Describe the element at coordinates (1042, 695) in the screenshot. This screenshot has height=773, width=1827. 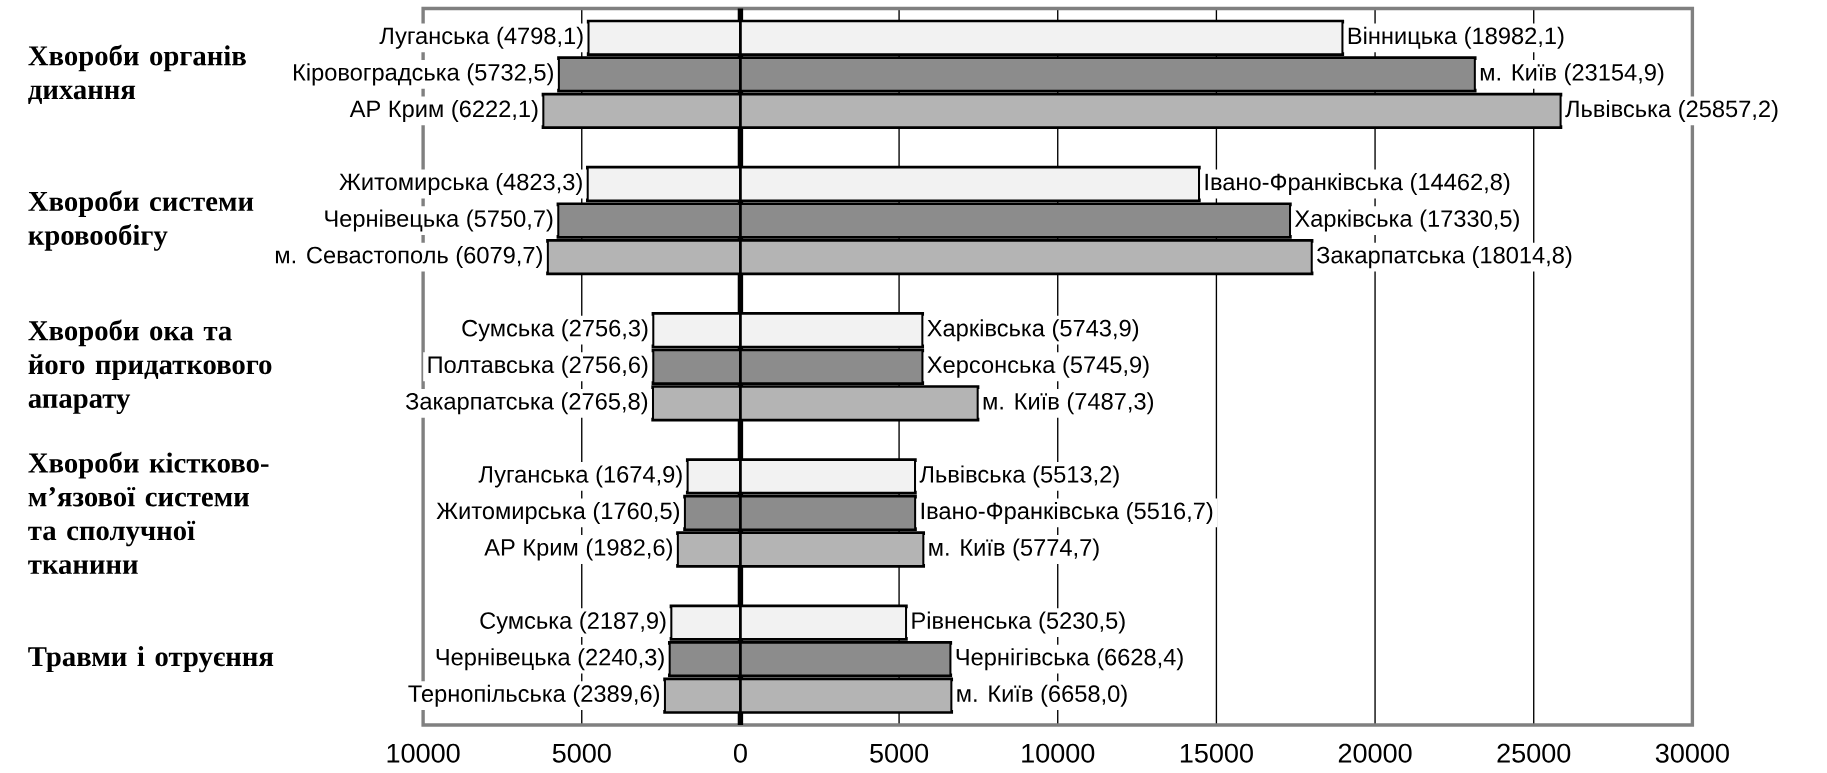
I see `data-label: м. Київ (6658,0)` at that location.